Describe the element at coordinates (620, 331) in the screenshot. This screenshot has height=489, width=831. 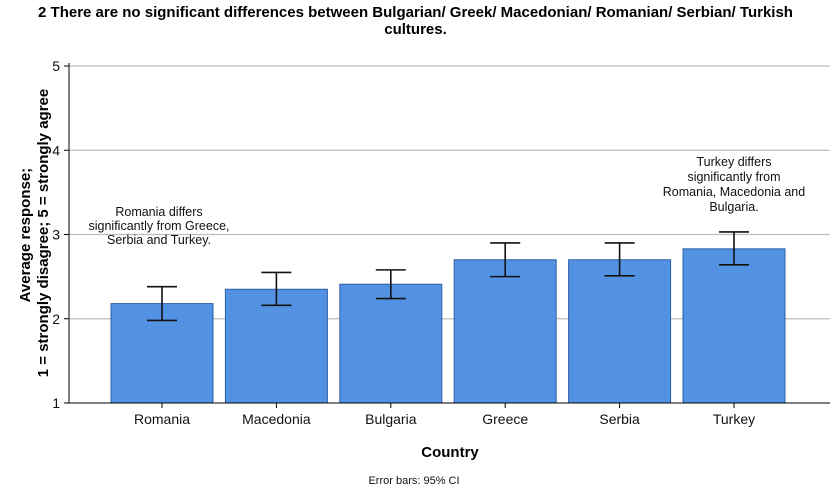
I see `bar-serbia` at that location.